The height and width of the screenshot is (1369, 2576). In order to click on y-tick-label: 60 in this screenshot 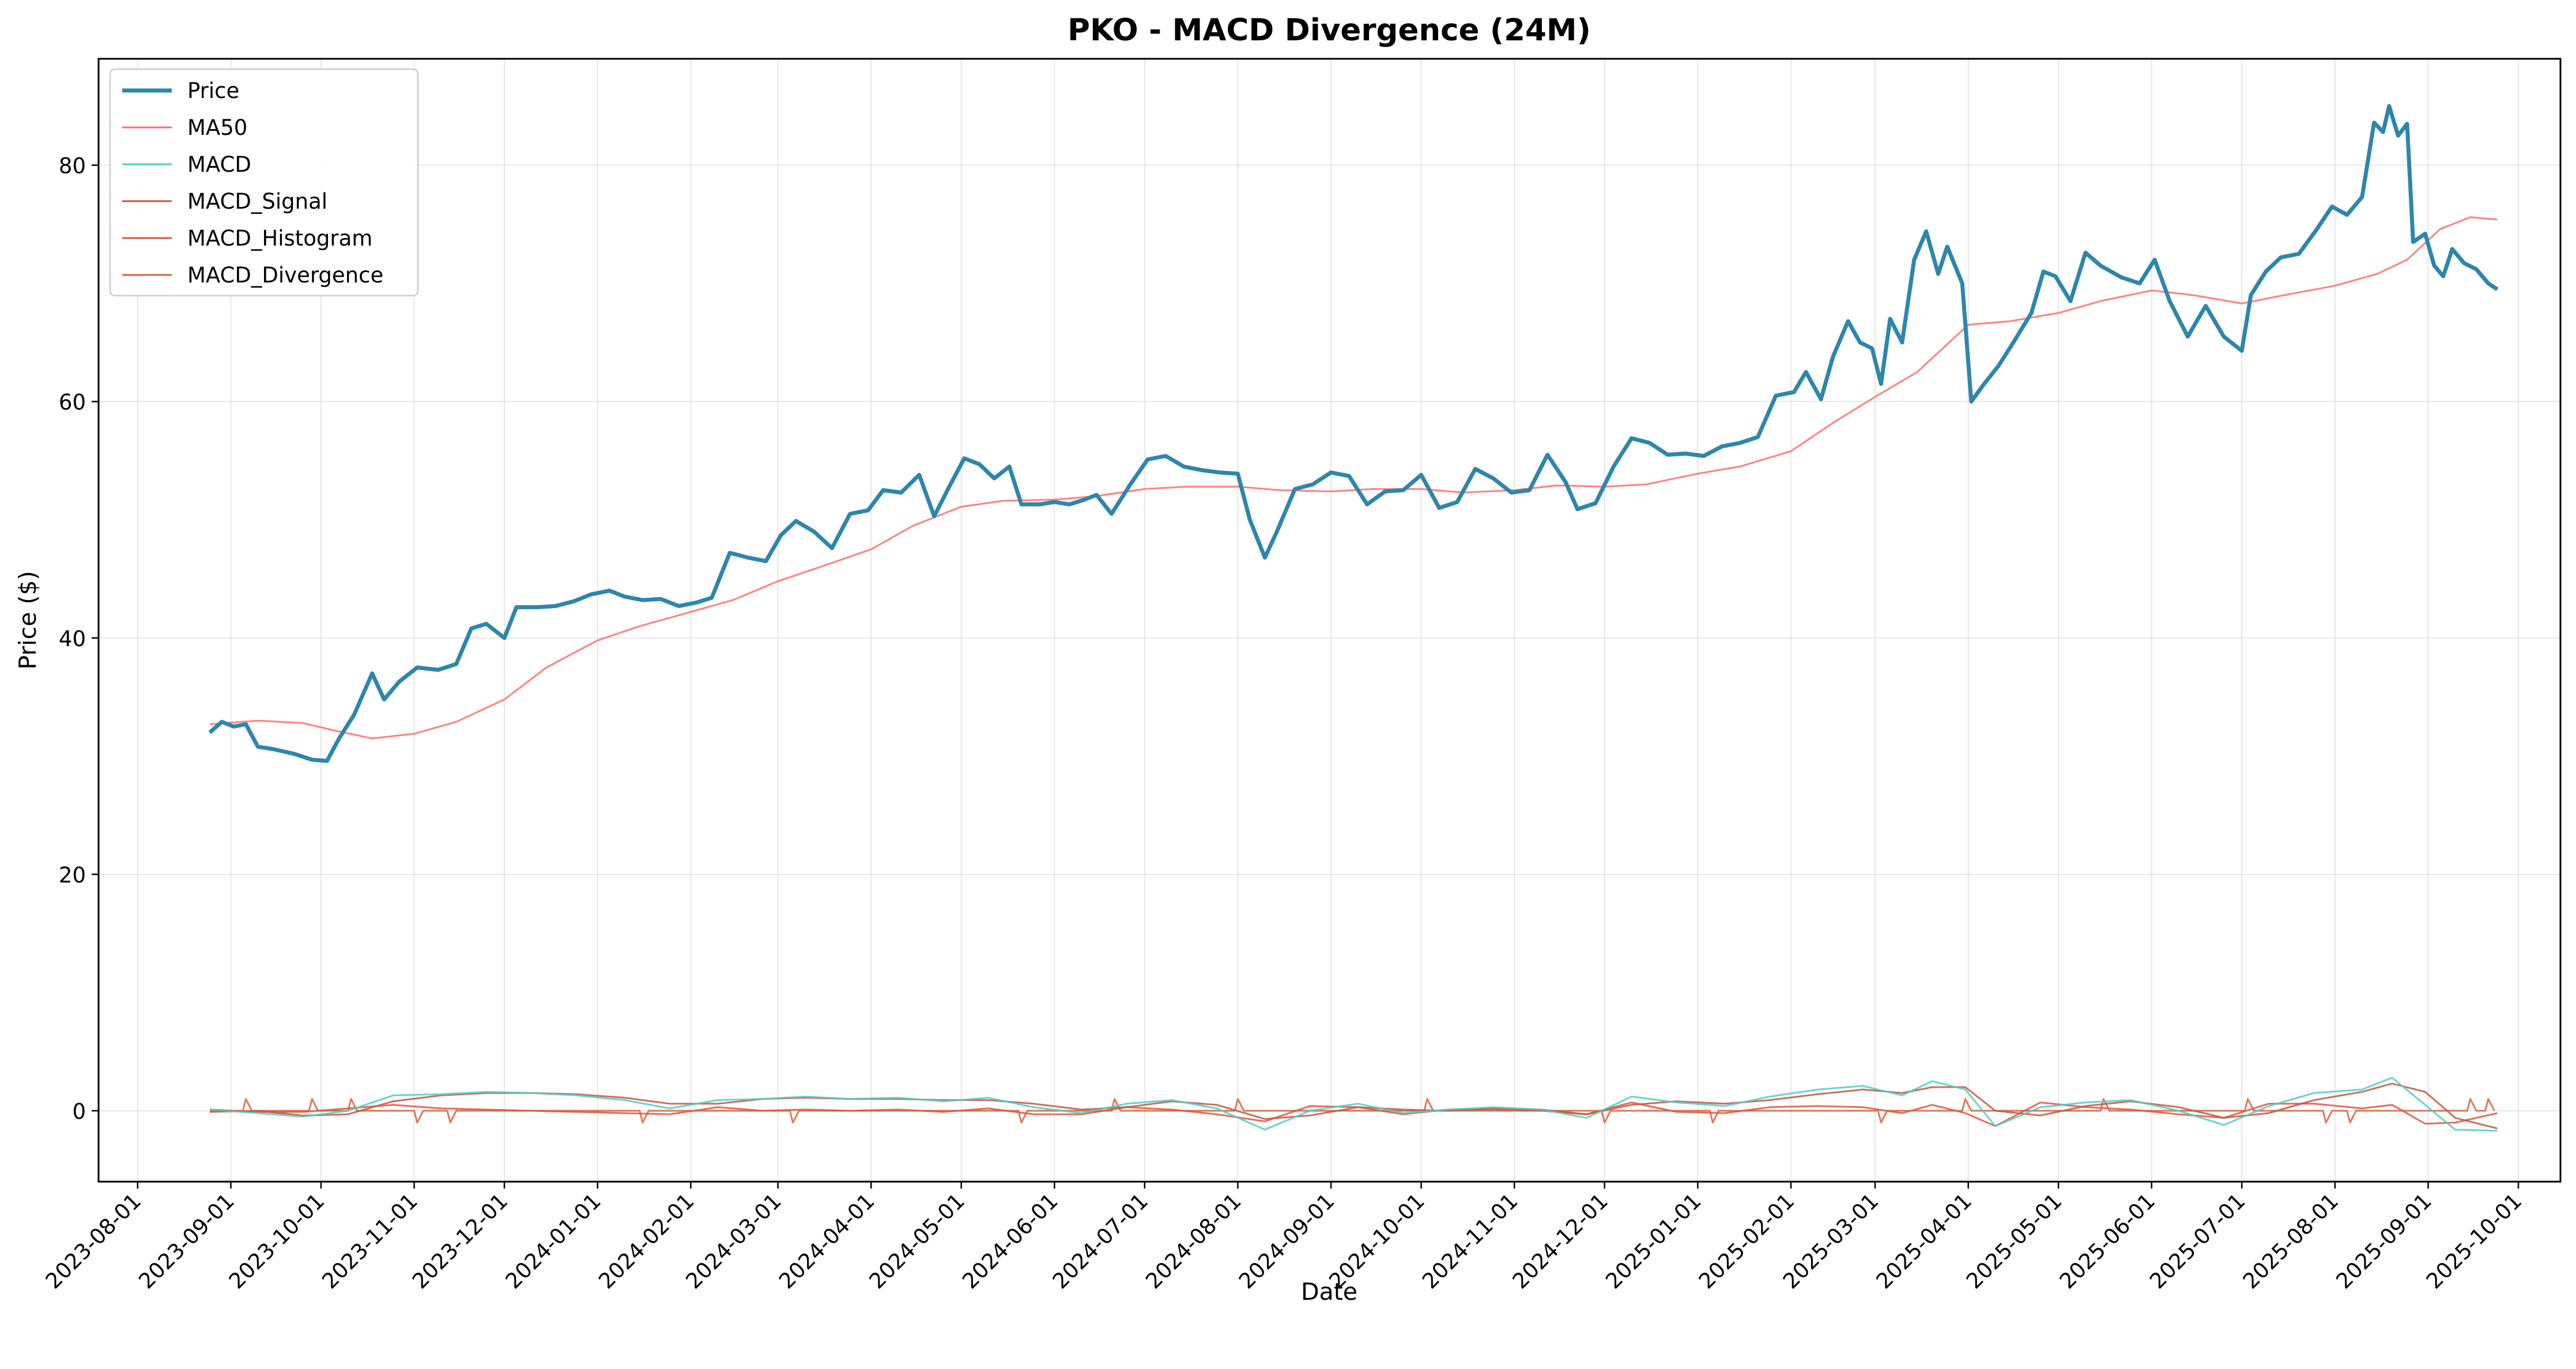, I will do `click(72, 402)`.